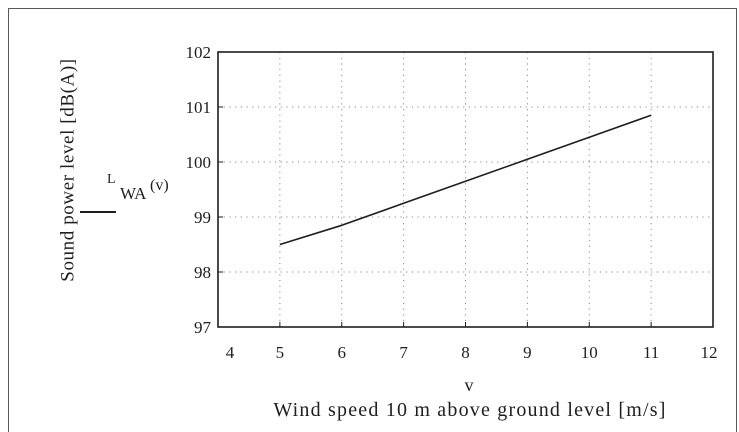  Describe the element at coordinates (199, 52) in the screenshot. I see `y-tick-label: 102` at that location.